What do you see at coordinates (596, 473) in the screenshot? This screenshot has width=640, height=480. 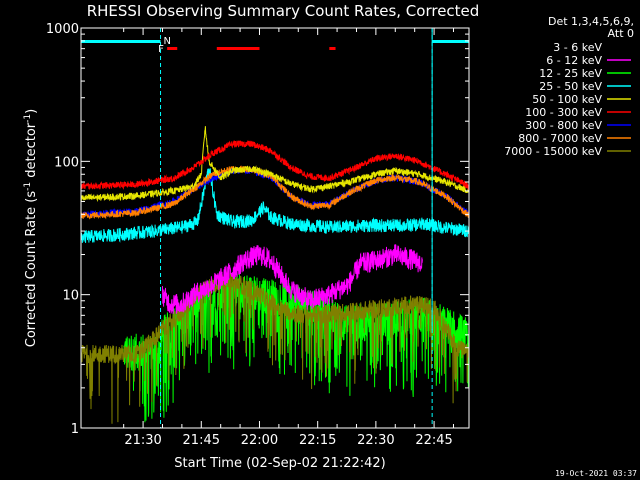 I see `generation-timestamp: 19-Oct-2021 03:37` at bounding box center [596, 473].